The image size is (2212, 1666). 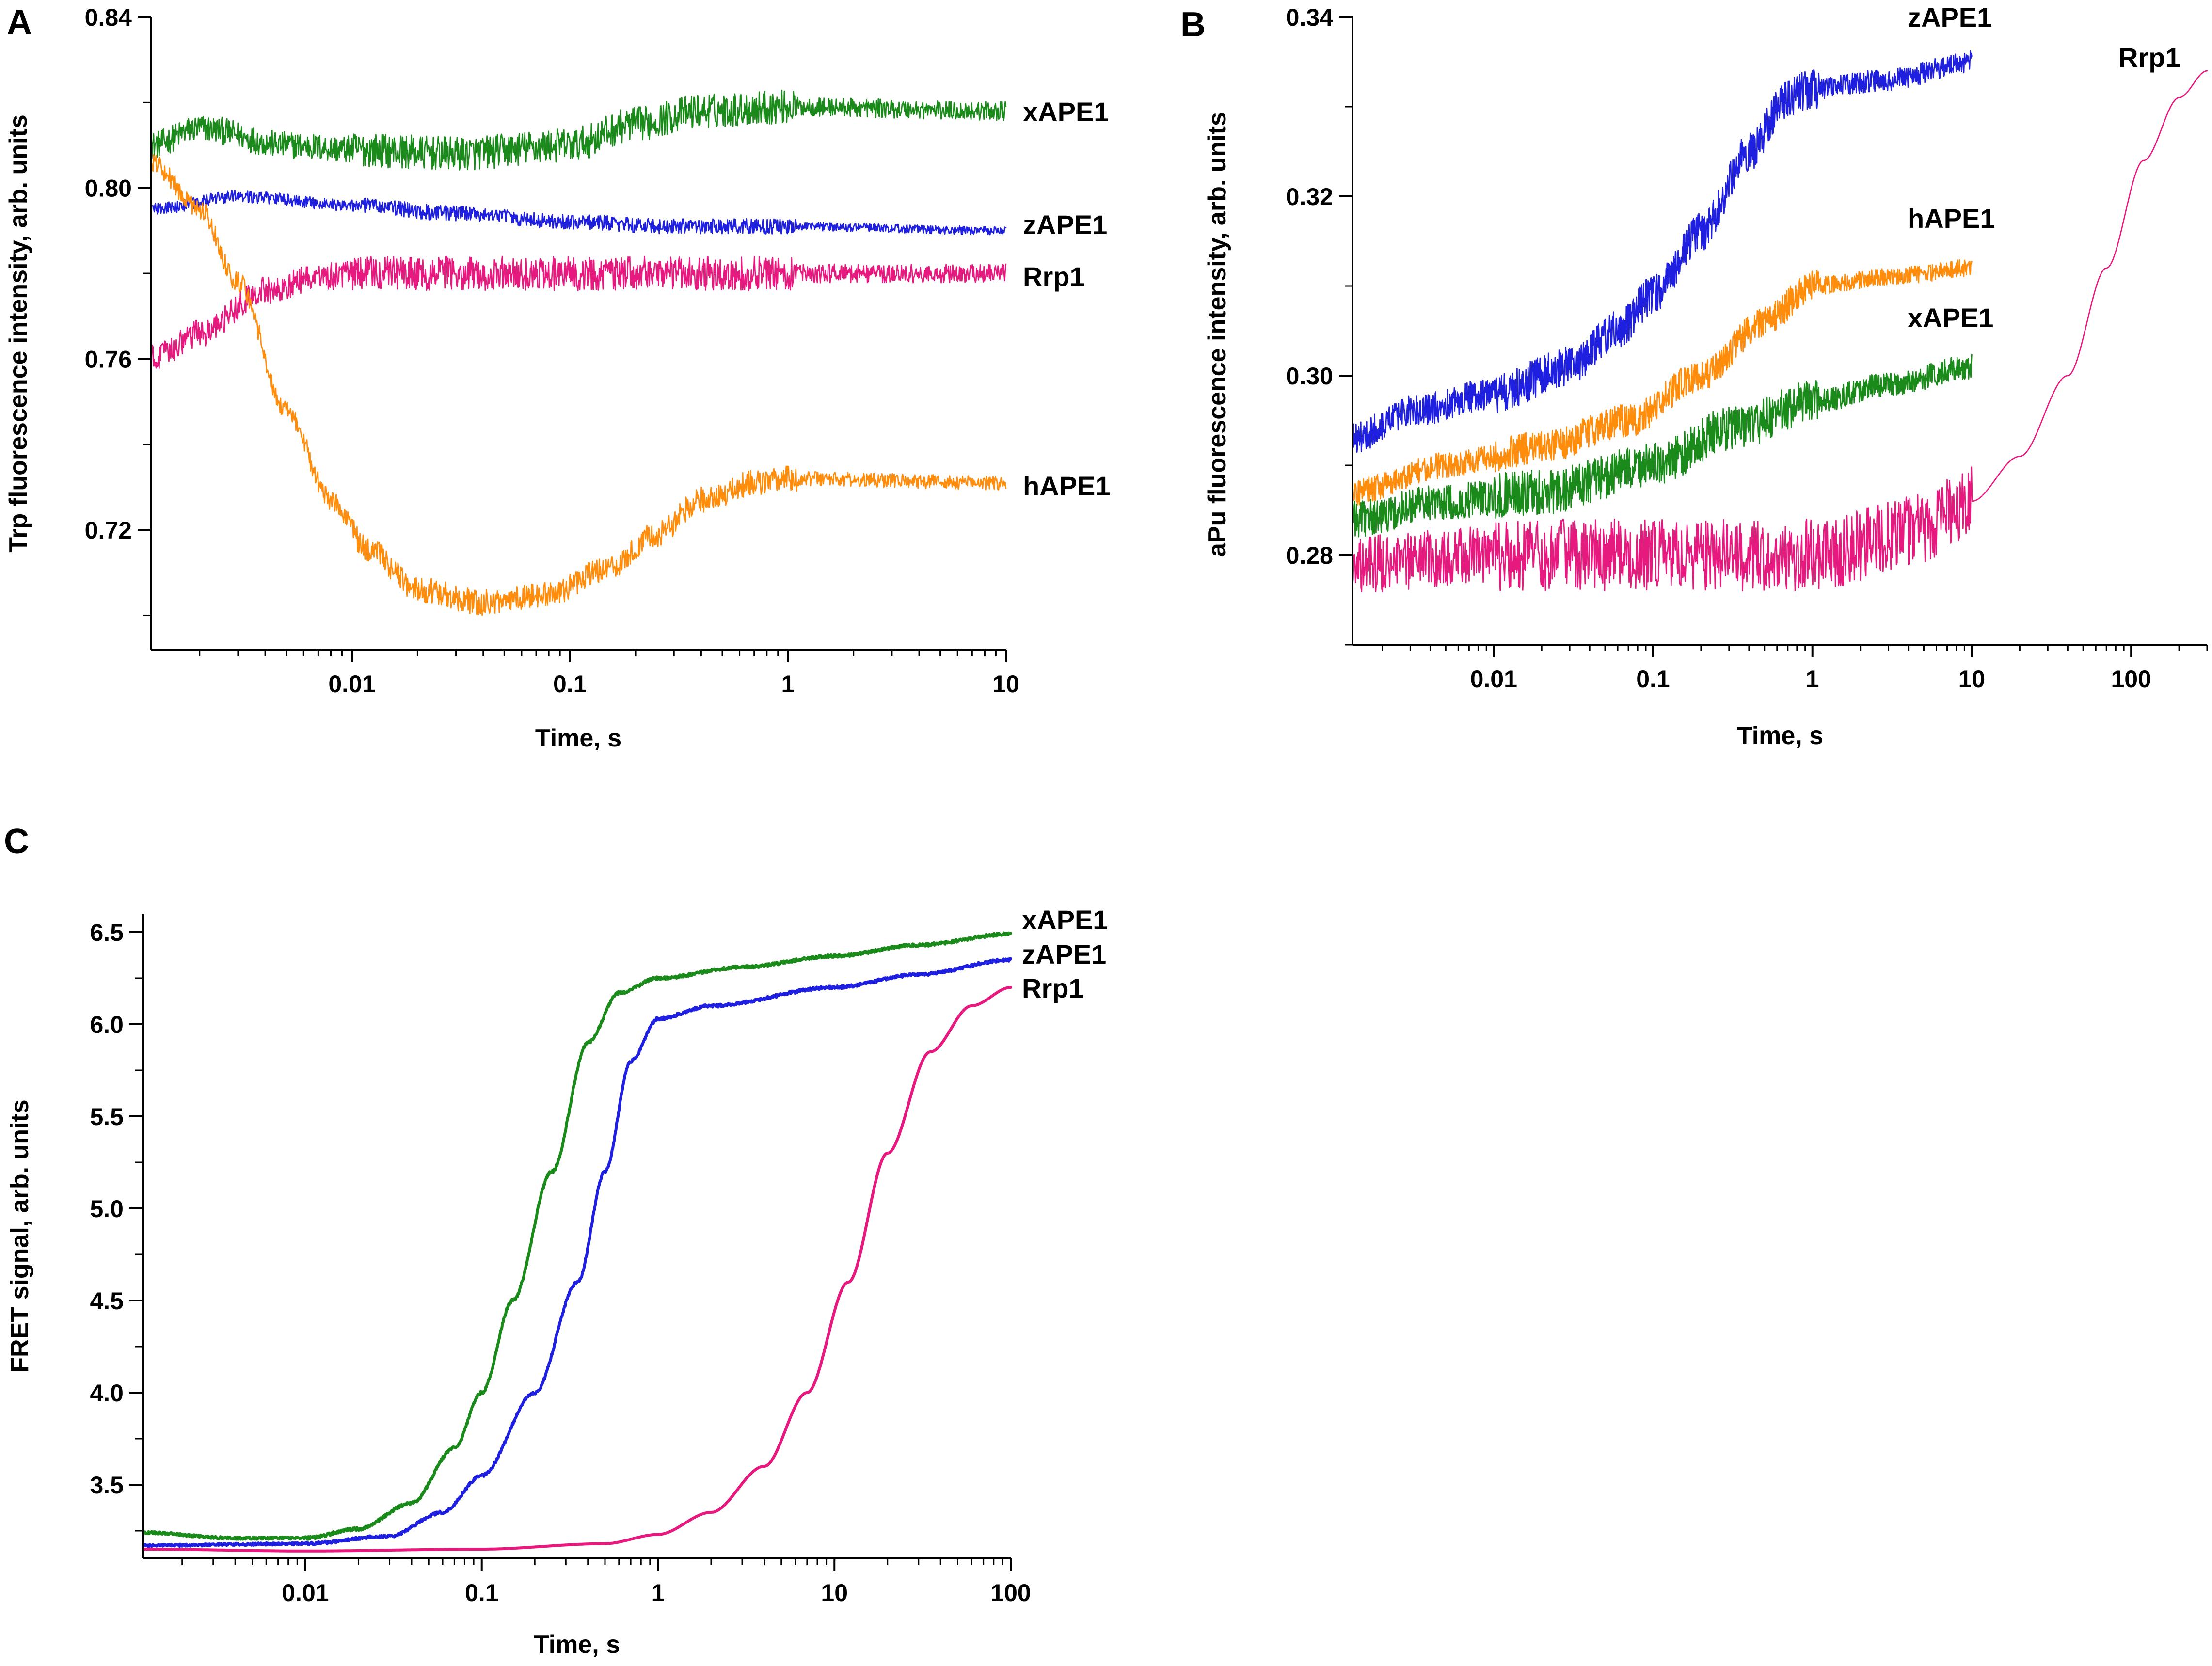 What do you see at coordinates (107, 1024) in the screenshot?
I see `y-tick-label: 6.0` at bounding box center [107, 1024].